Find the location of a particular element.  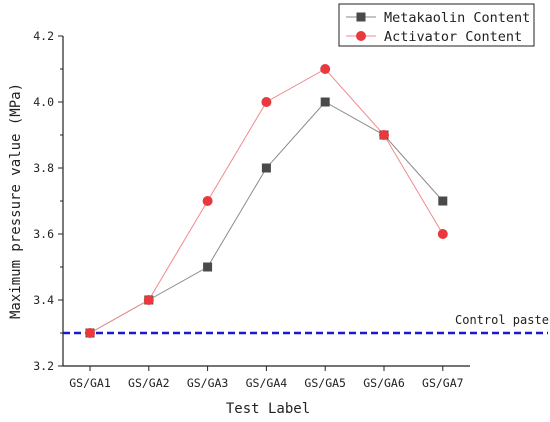

x-tick-label-2: GS/GA3 is located at coordinates (208, 383).